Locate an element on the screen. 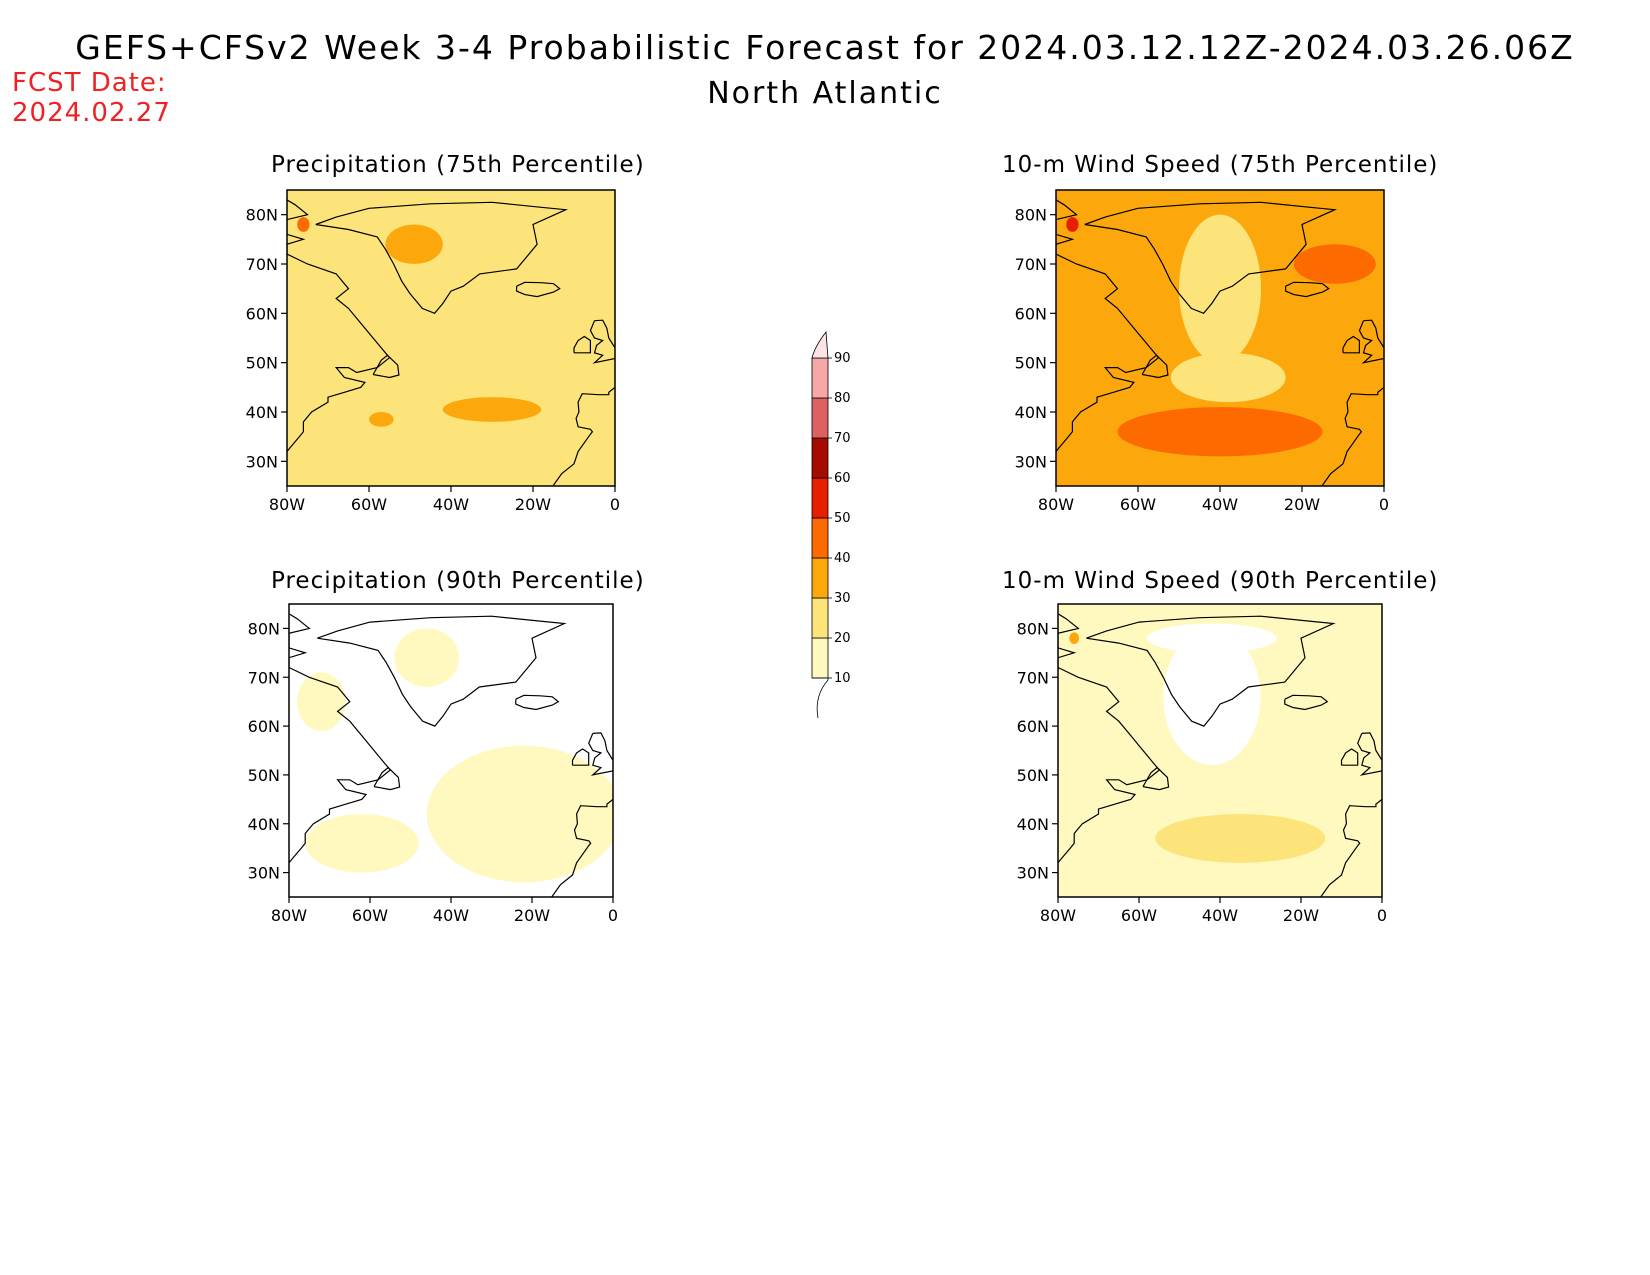  colorbar: 10 20 30 40 50 60 70 80 90 is located at coordinates (831, 524).